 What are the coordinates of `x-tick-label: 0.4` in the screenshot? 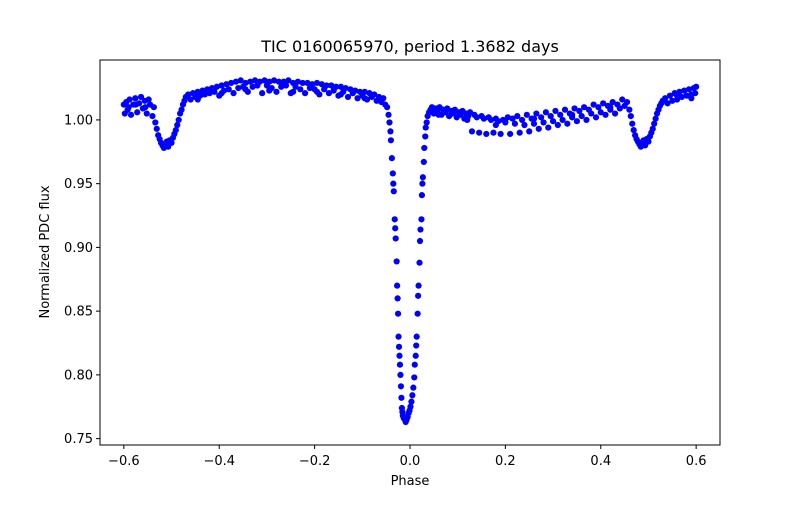 It's located at (600, 461).